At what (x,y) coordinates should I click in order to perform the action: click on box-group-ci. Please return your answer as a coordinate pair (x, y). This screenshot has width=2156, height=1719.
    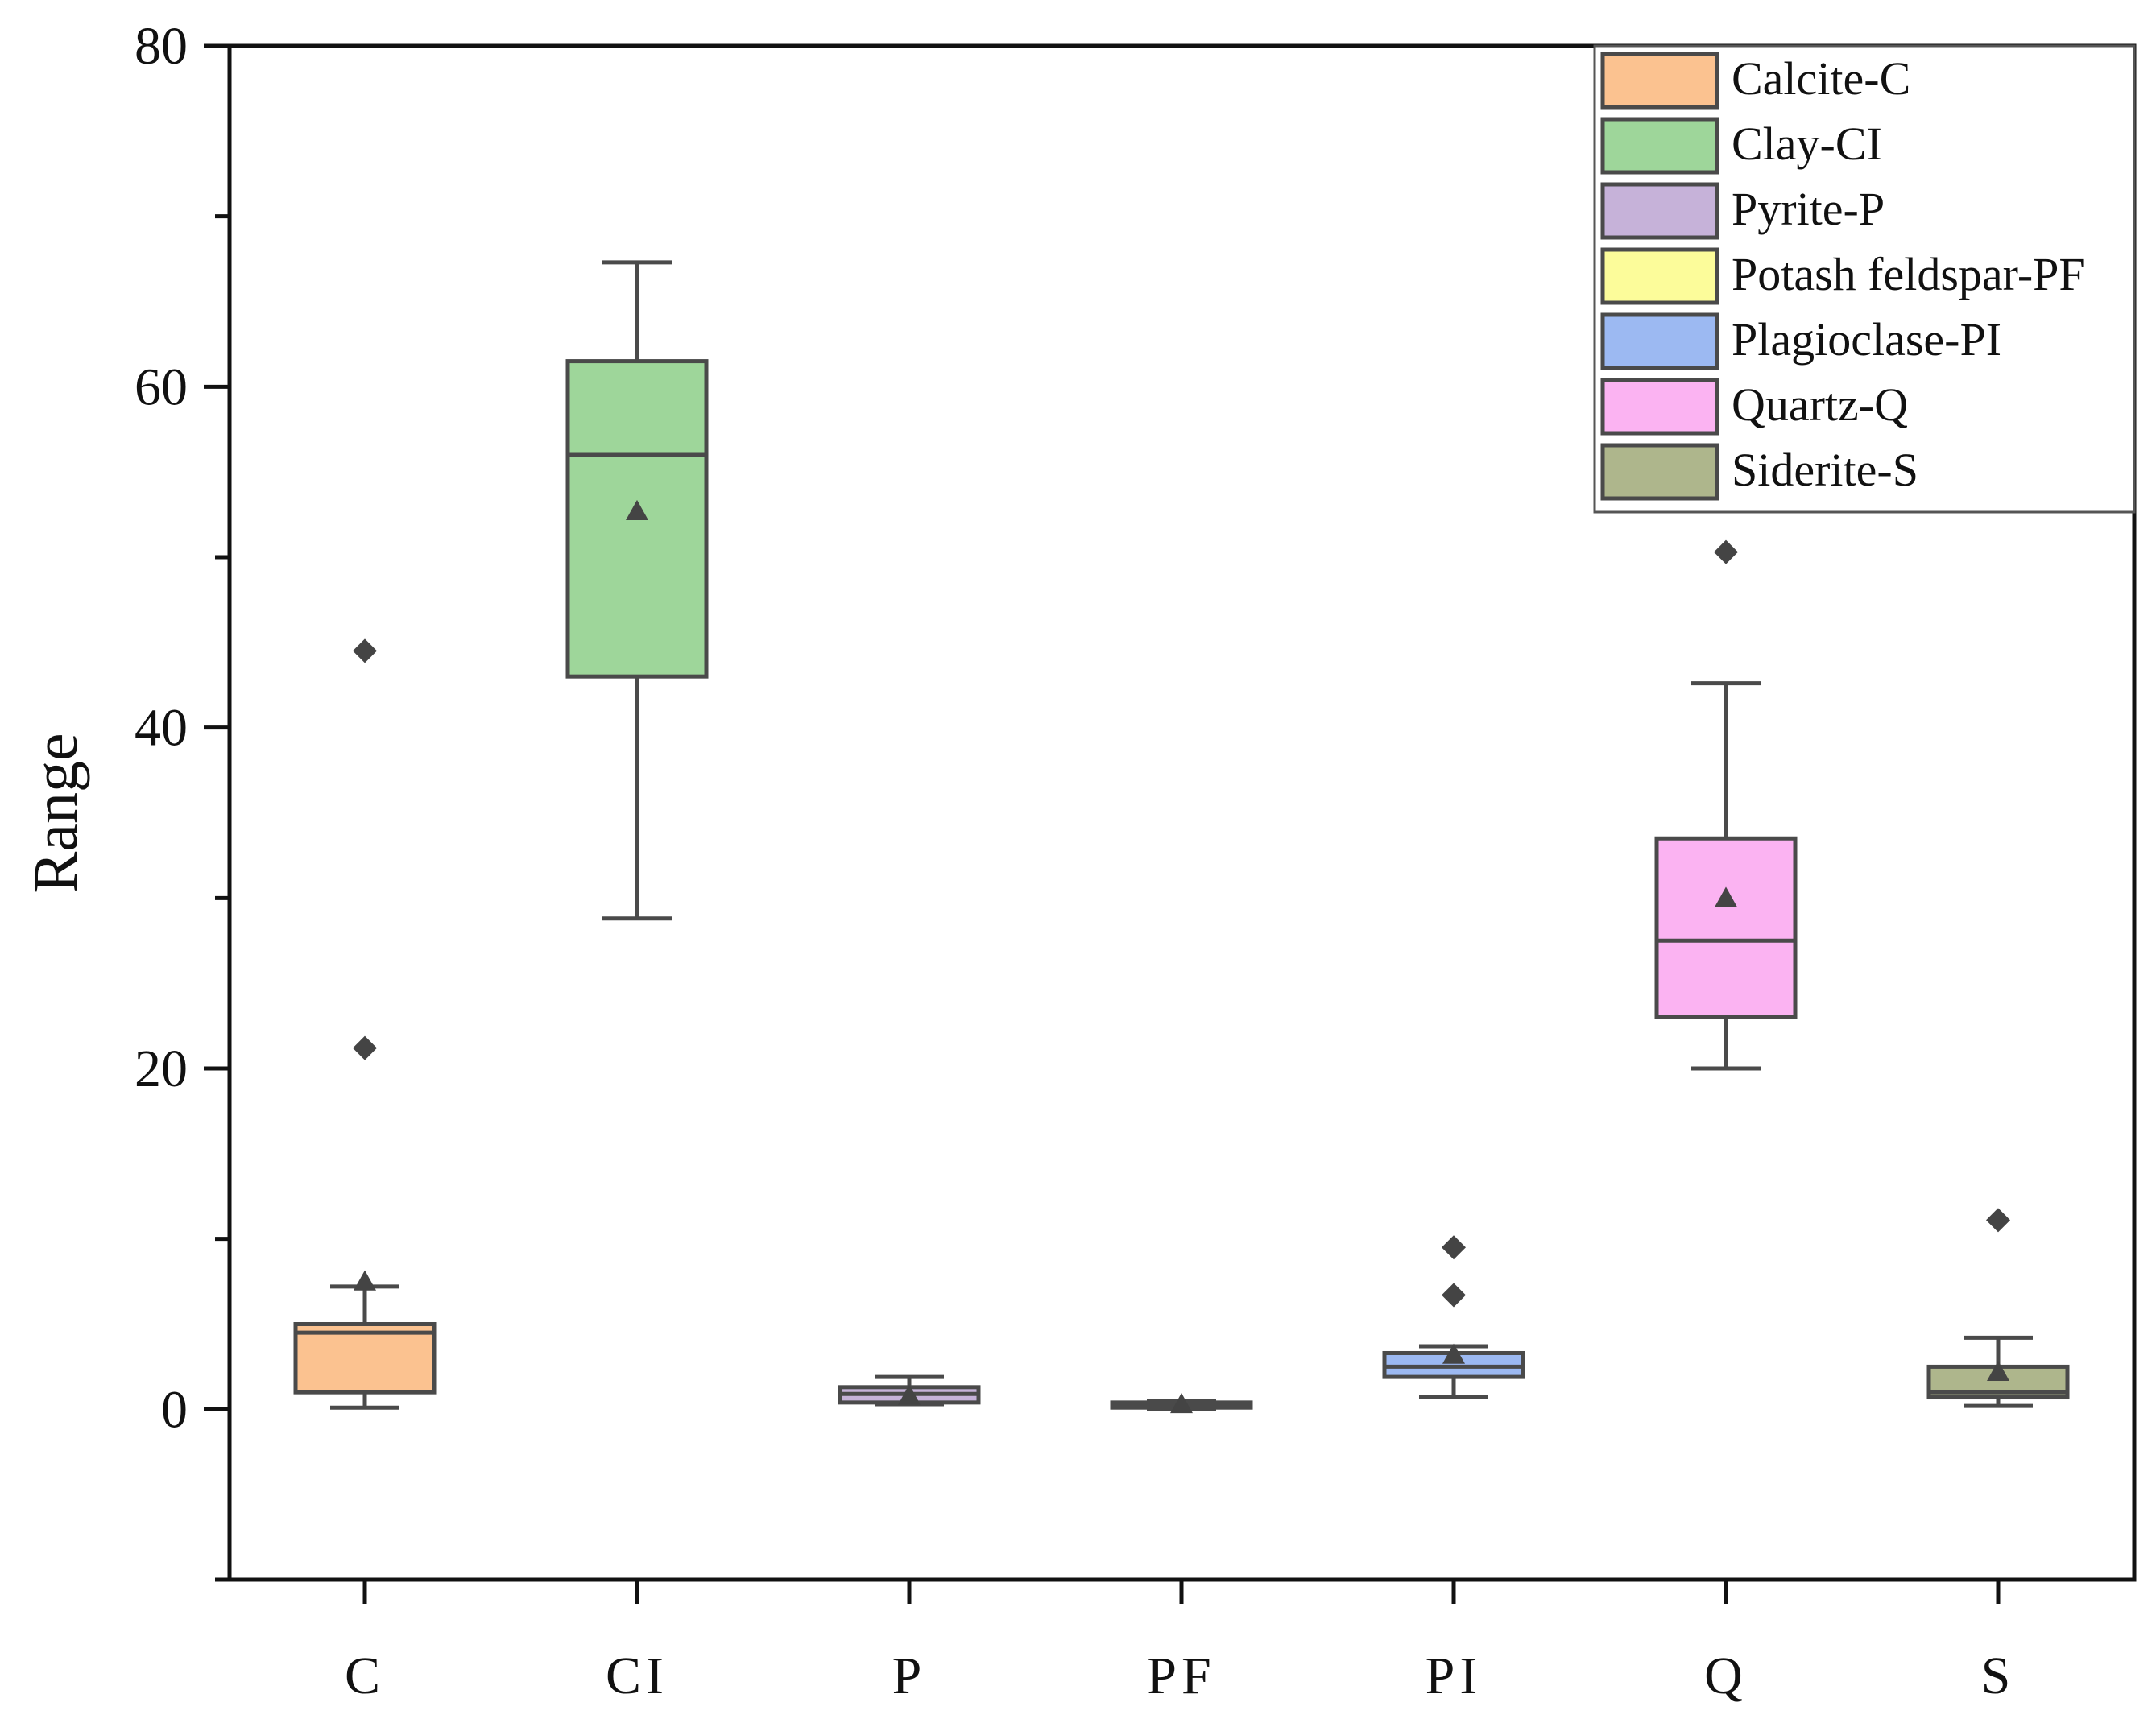
    Looking at the image, I should click on (637, 590).